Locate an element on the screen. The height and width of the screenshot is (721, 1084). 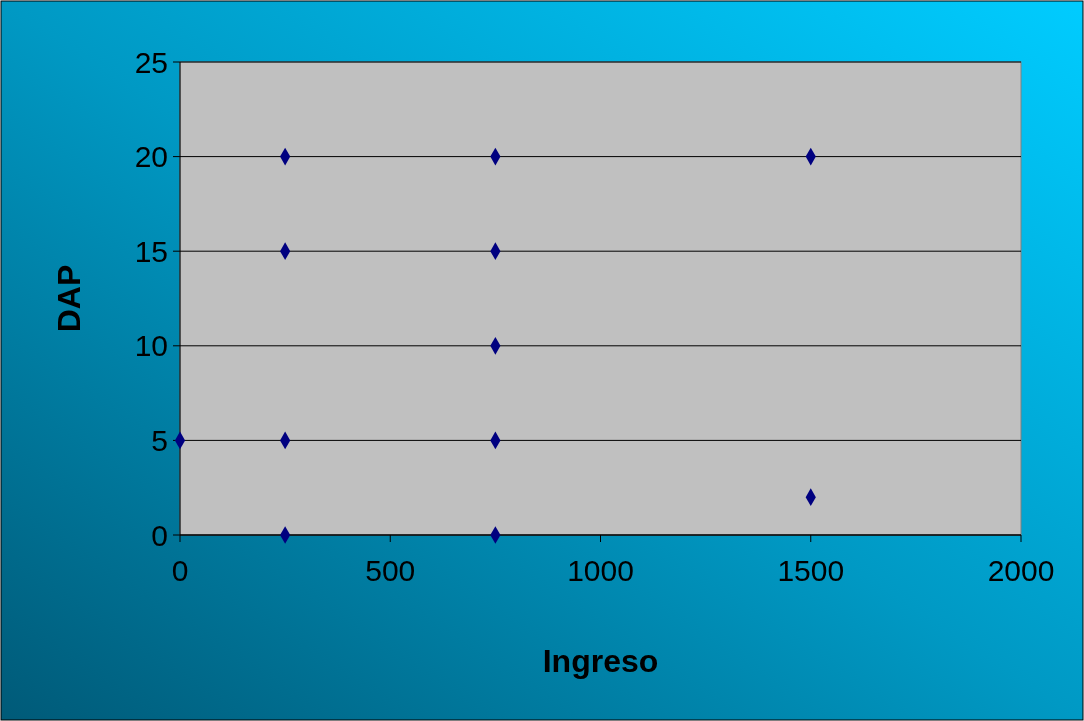
x-tick-label: 500 is located at coordinates (390, 570).